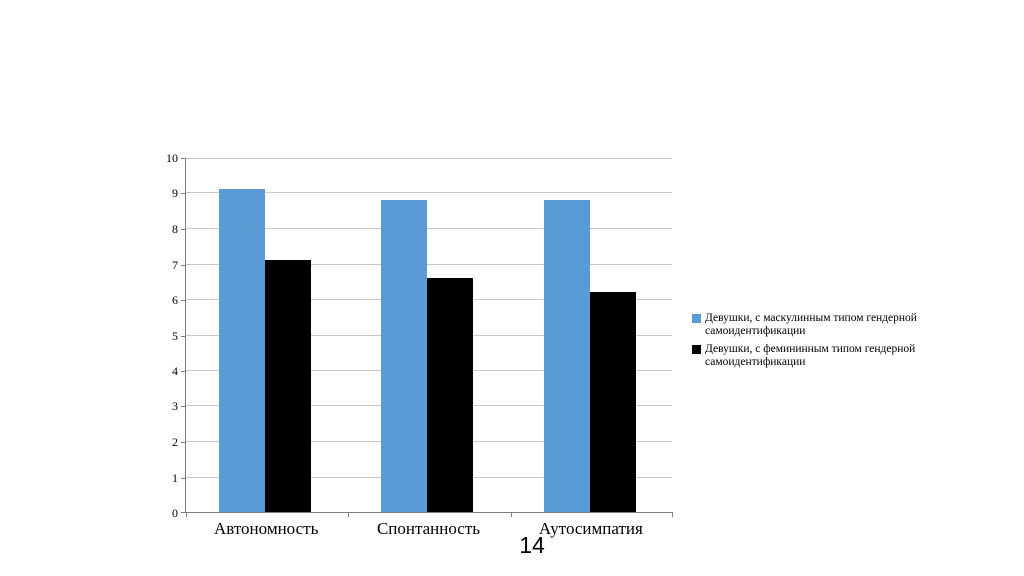 This screenshot has width=1024, height=576. Describe the element at coordinates (175, 371) in the screenshot. I see `y-tick-label: 4` at that location.